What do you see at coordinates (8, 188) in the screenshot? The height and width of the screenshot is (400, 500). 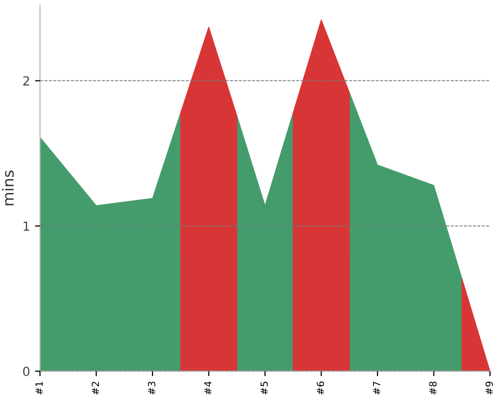 I see `y-axis-title: mins` at bounding box center [8, 188].